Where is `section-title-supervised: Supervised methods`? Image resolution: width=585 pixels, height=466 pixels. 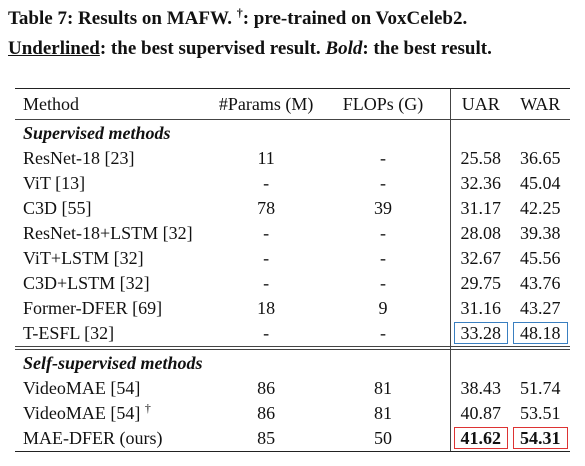
section-title-supervised: Supervised methods is located at coordinates (97, 133).